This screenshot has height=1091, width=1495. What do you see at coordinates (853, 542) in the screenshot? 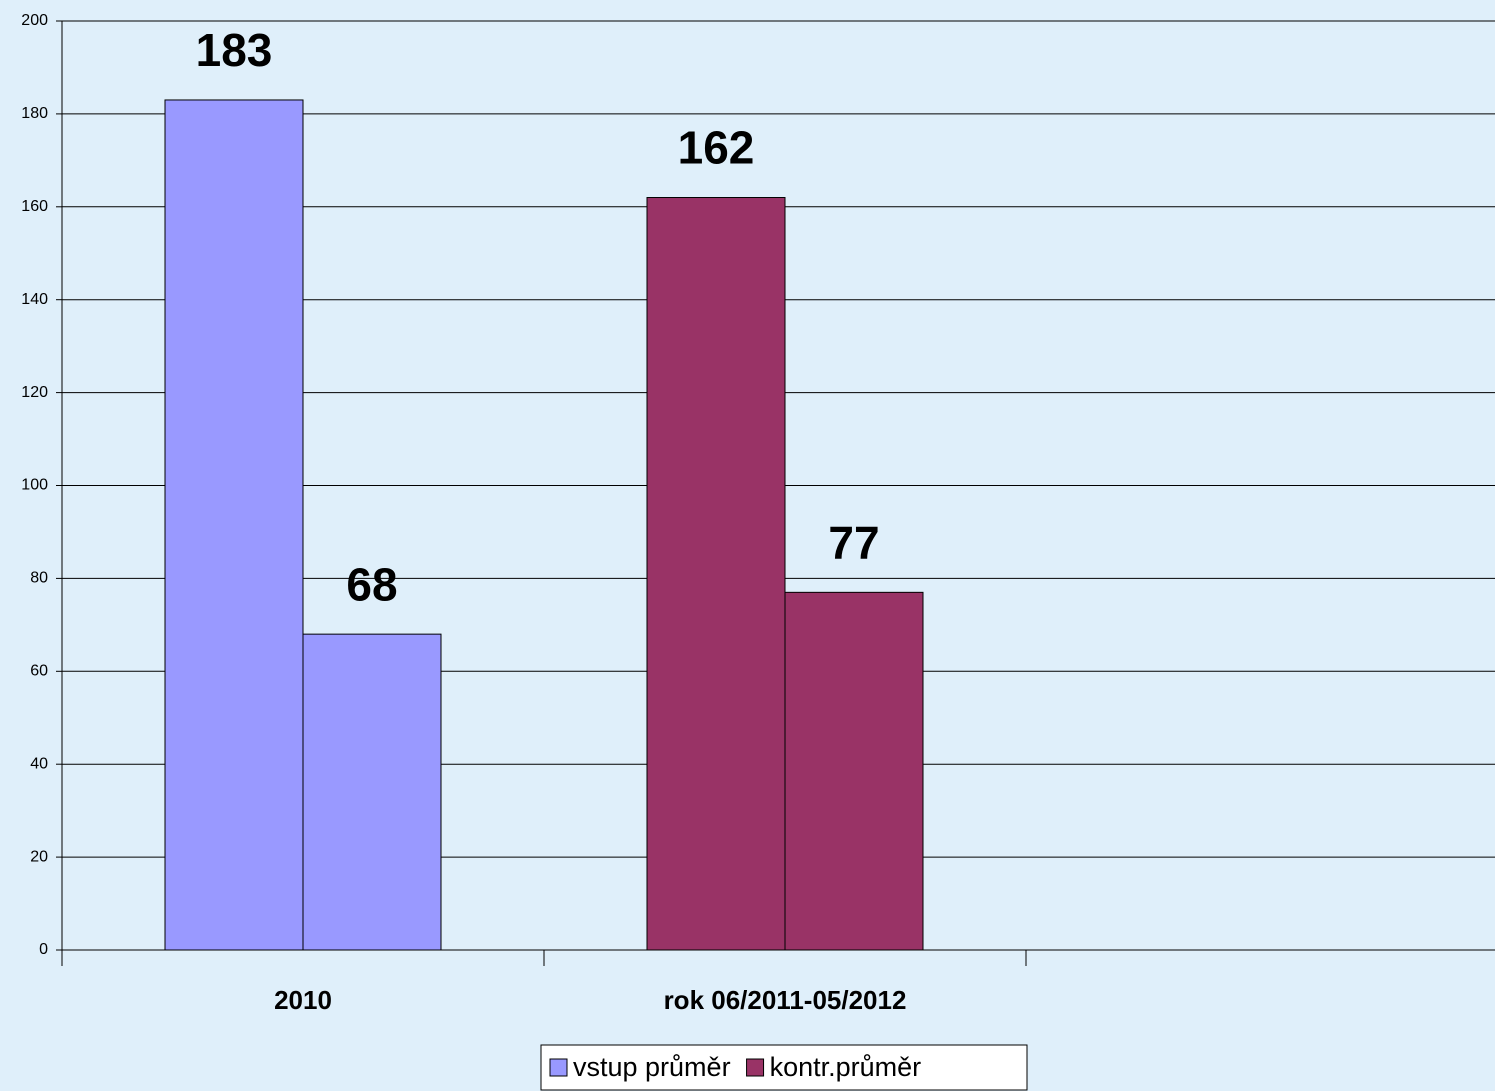
I see `data-label: 77` at bounding box center [853, 542].